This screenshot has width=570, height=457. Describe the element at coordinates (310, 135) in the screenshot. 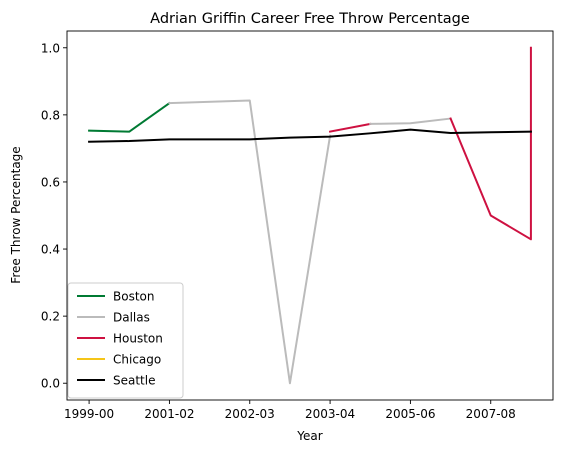

I see `series-line-seattle` at that location.